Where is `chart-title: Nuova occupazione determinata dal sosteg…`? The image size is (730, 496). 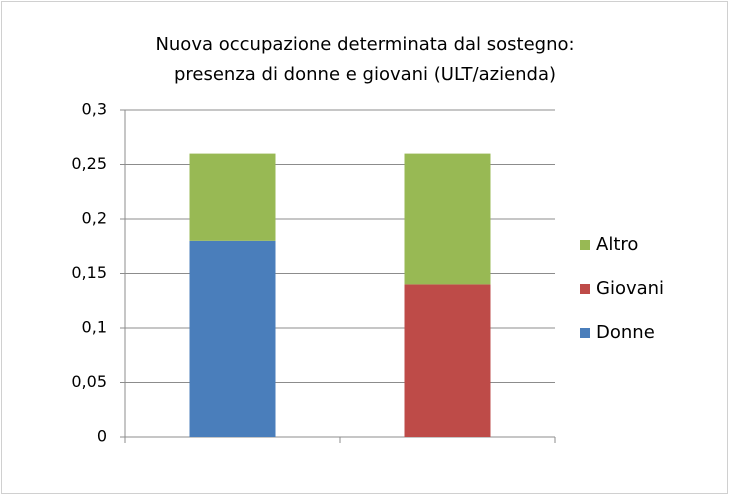
chart-title: Nuova occupazione determinata dal sosteg… is located at coordinates (364, 44).